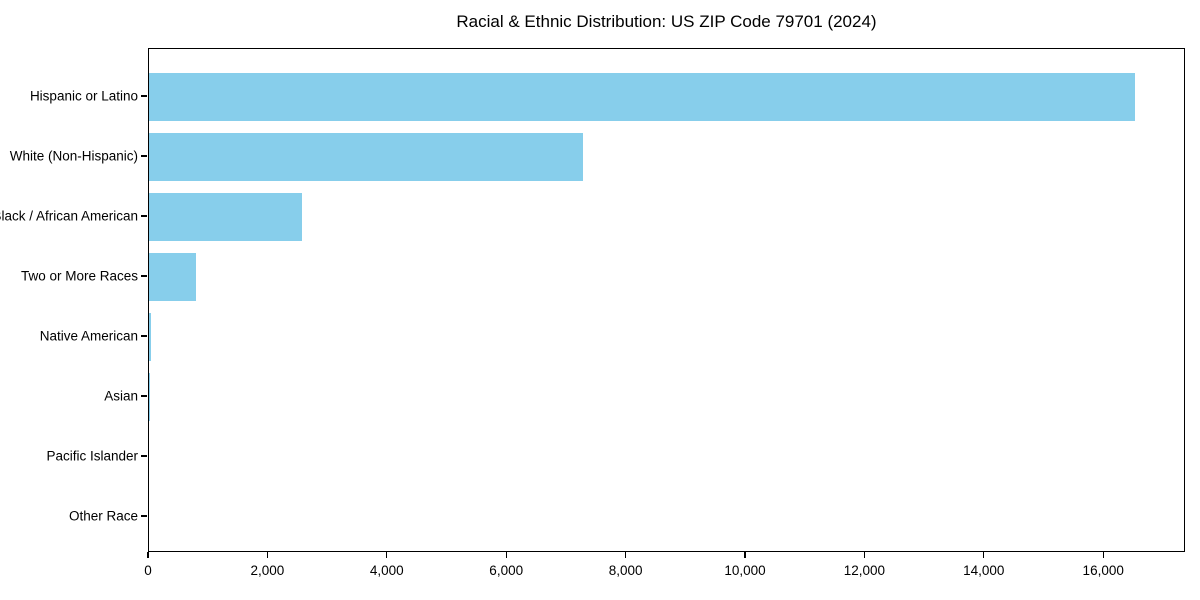 The image size is (1200, 600). Describe the element at coordinates (745, 570) in the screenshot. I see `x-tick-label-10000: 10,000` at that location.